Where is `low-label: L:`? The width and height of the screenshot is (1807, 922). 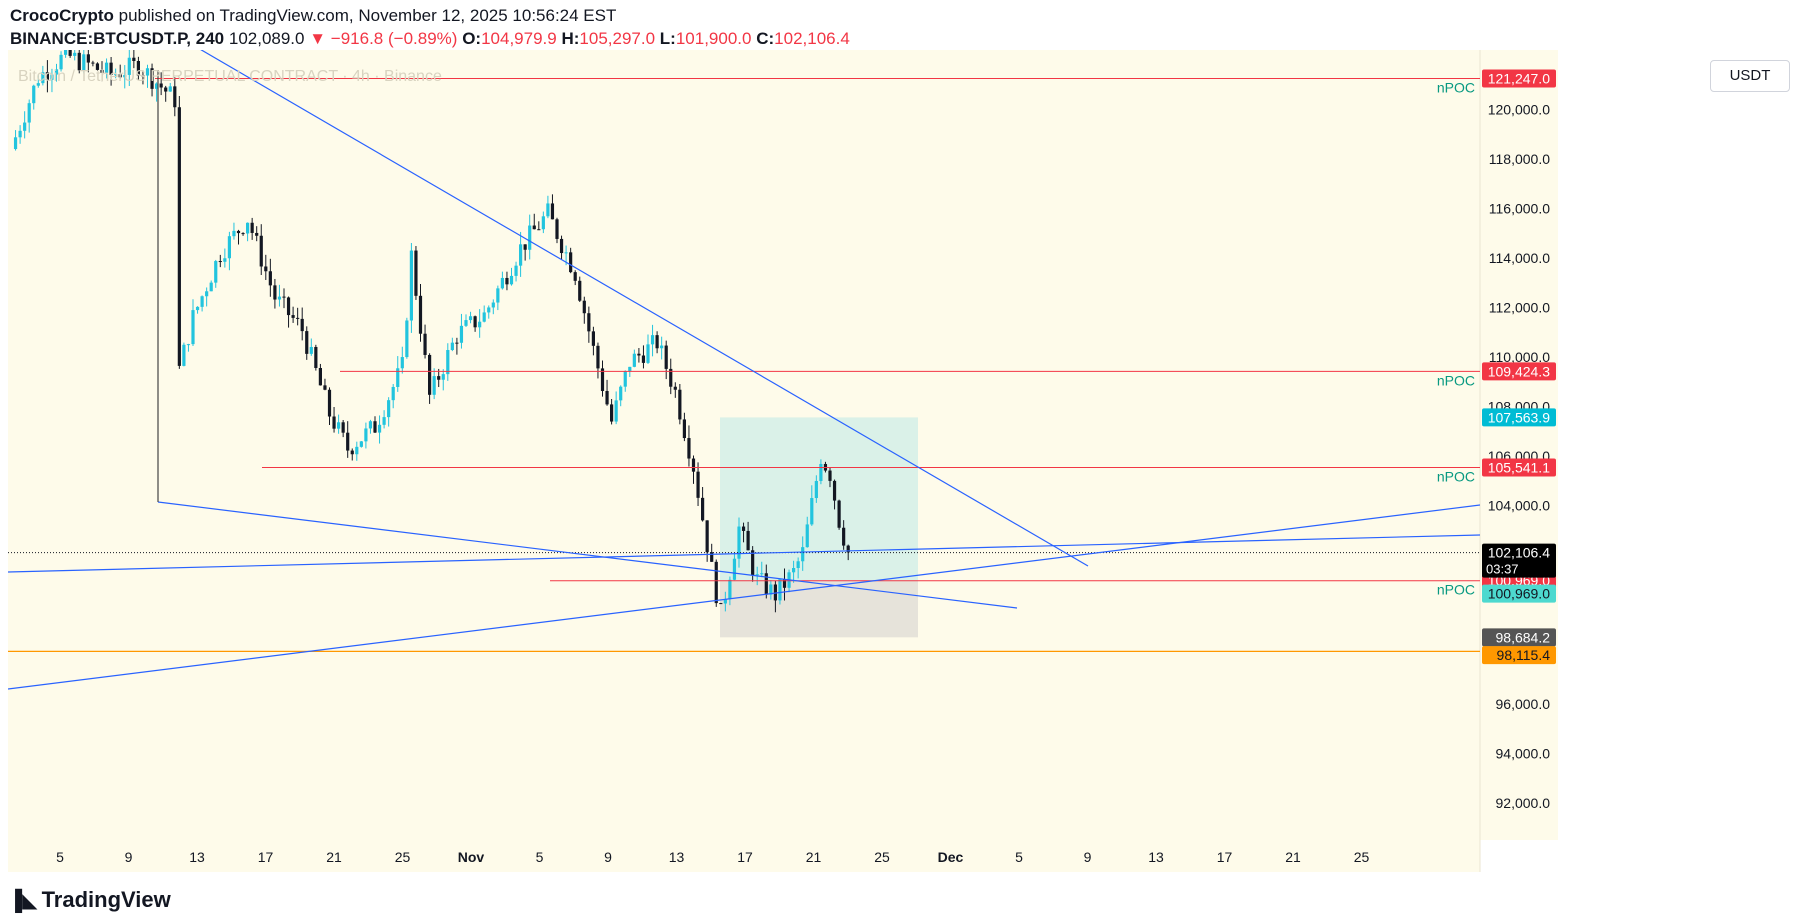 low-label: L: is located at coordinates (667, 38).